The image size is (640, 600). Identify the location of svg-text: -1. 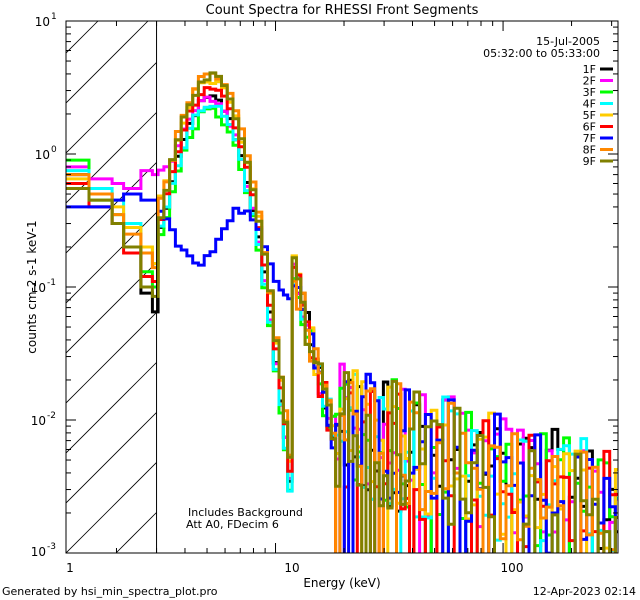
(51, 283).